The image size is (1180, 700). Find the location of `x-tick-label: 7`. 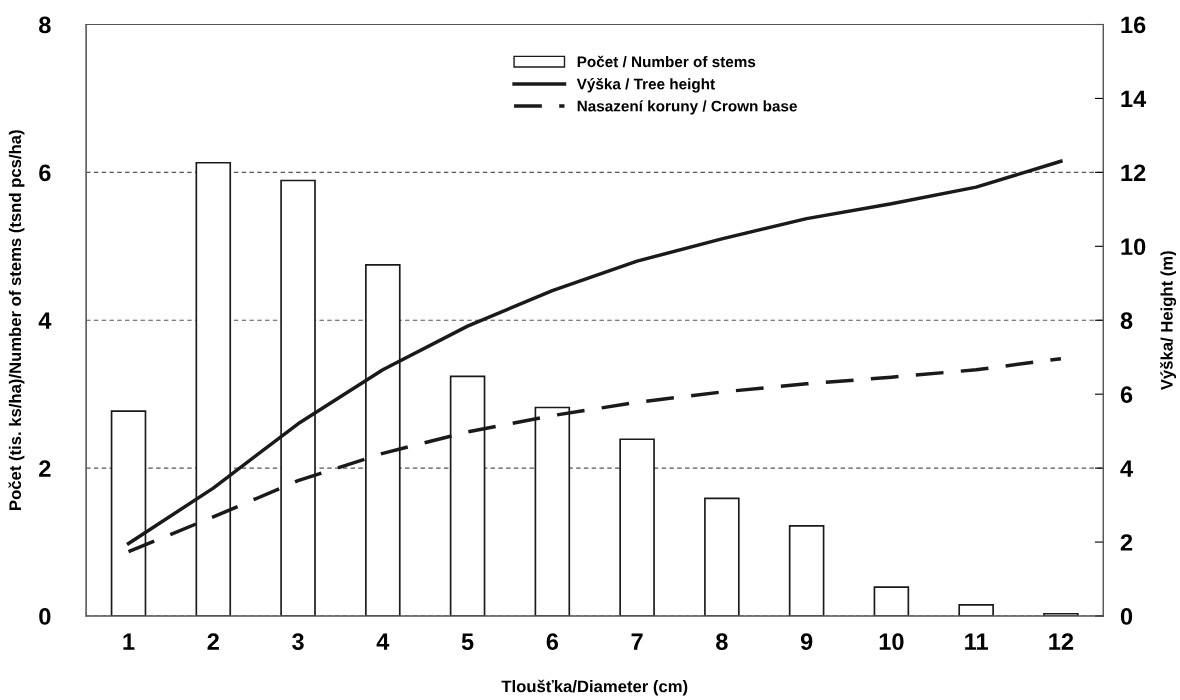

x-tick-label: 7 is located at coordinates (637, 641).